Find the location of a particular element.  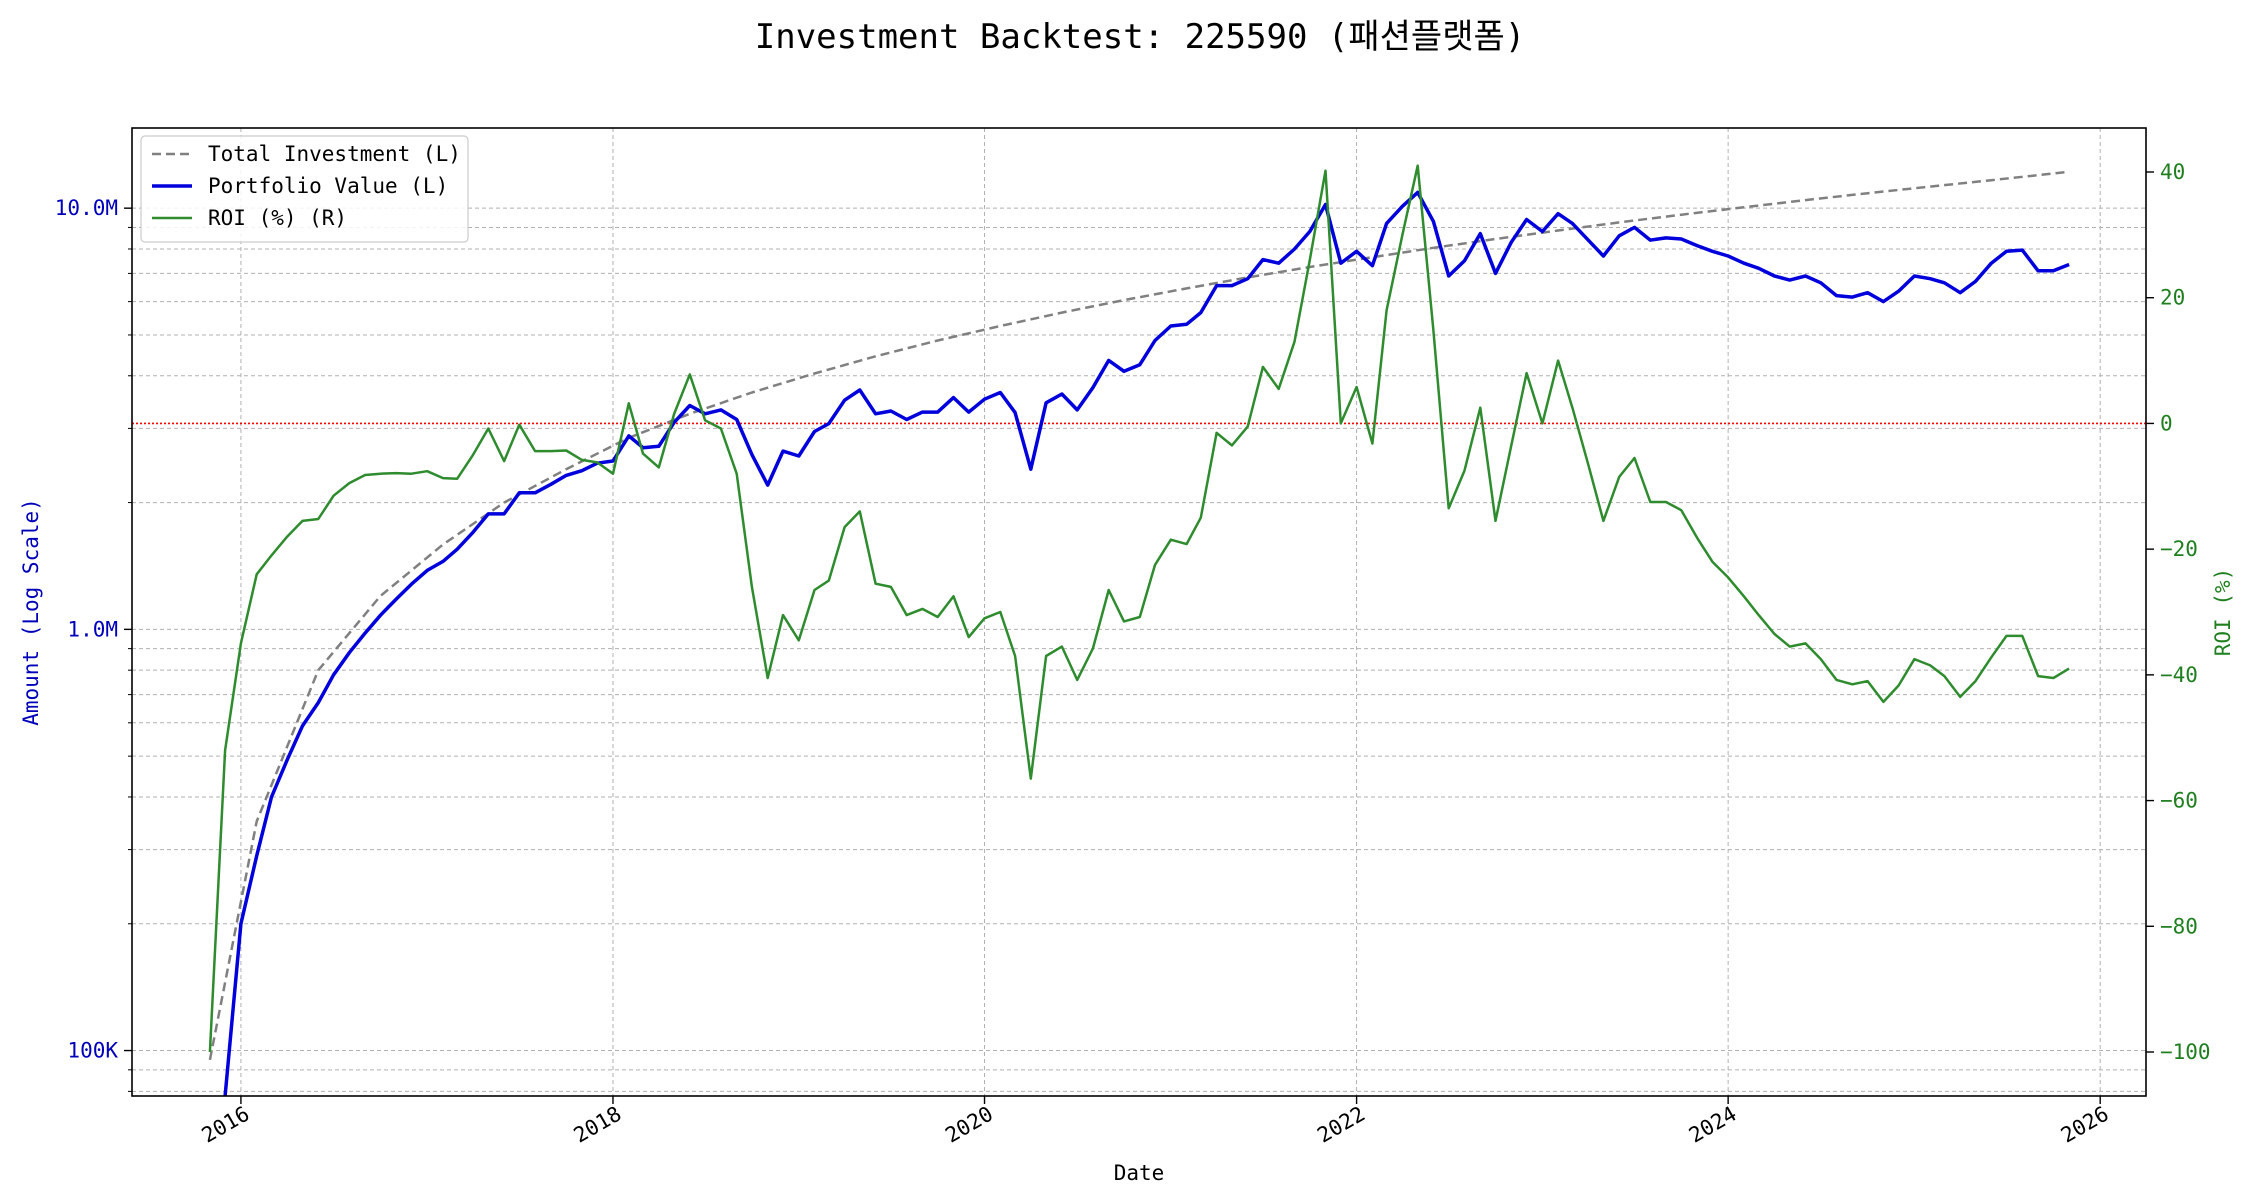

chart-title: Investment Backtest: 225590 (패션플랫폼) is located at coordinates (1140, 37).